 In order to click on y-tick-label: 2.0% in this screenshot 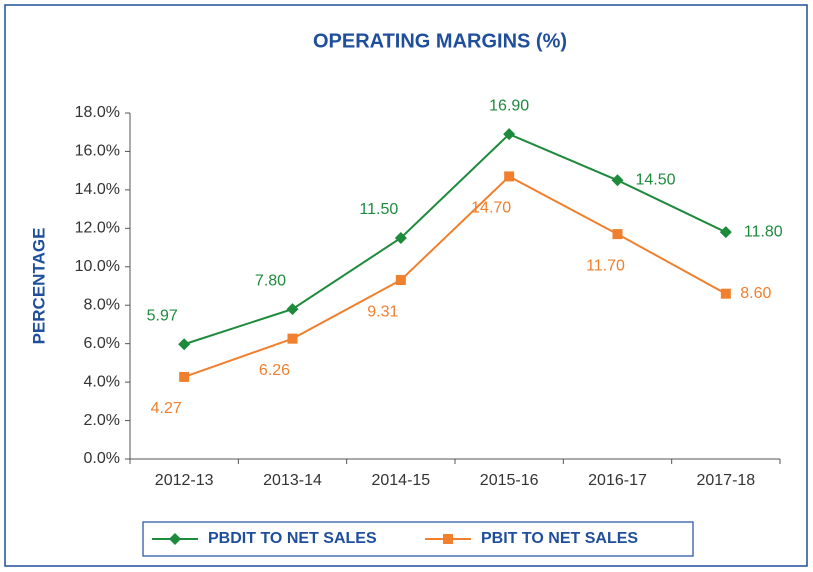, I will do `click(102, 420)`.